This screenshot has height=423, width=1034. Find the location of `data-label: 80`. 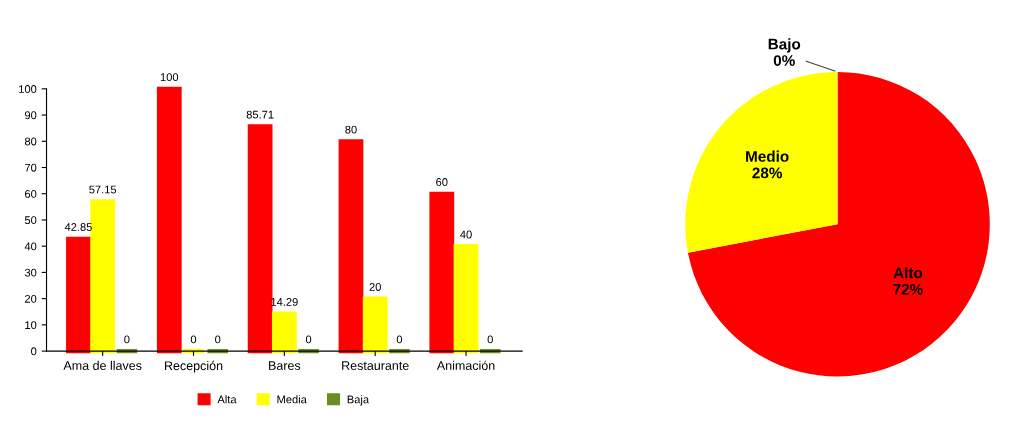

data-label: 80 is located at coordinates (351, 129).